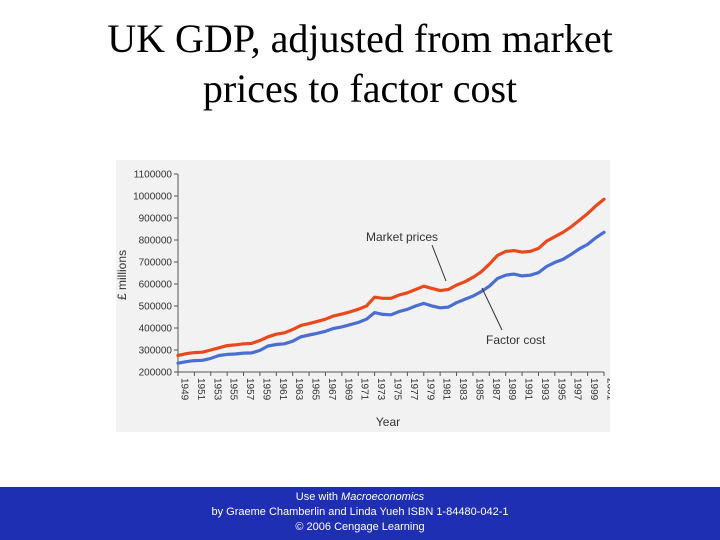 Image resolution: width=720 pixels, height=540 pixels. I want to click on x-tick-label: 1995, so click(560, 389).